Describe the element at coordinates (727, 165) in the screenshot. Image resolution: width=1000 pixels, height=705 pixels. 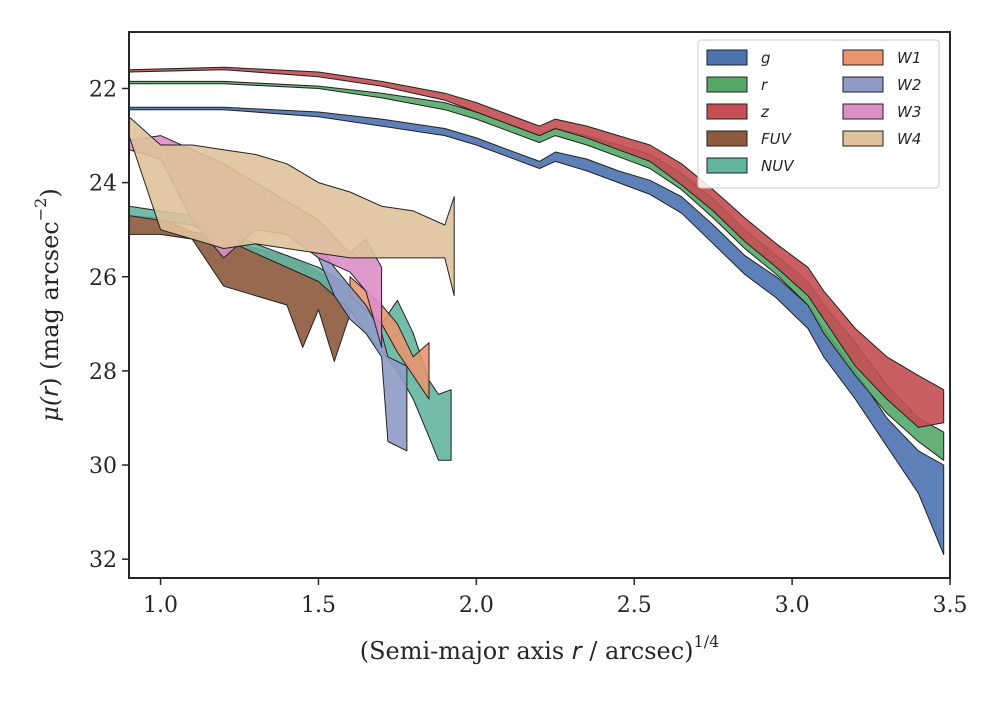
I see `legend-swatch-nuv` at that location.